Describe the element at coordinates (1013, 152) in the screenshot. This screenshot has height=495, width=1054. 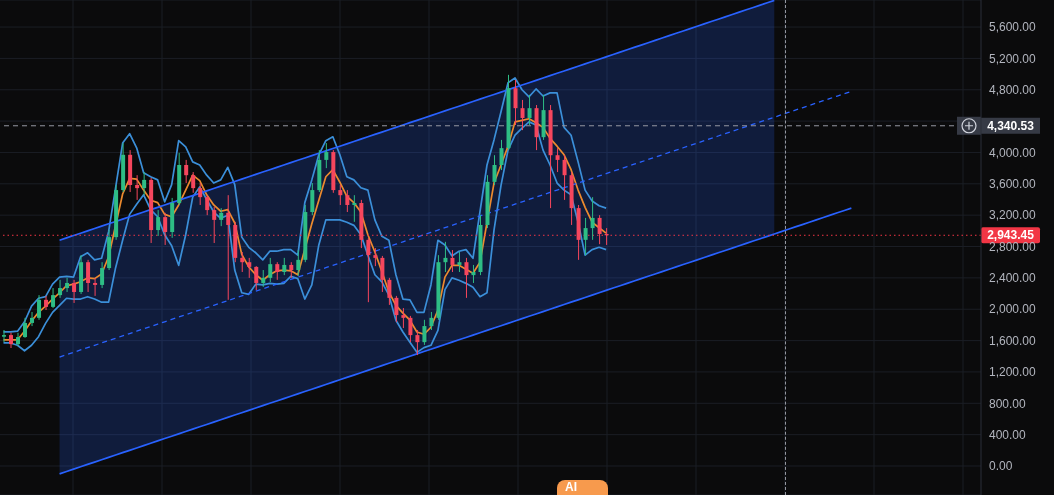
I see `y-tick-label: 4,000.00` at that location.